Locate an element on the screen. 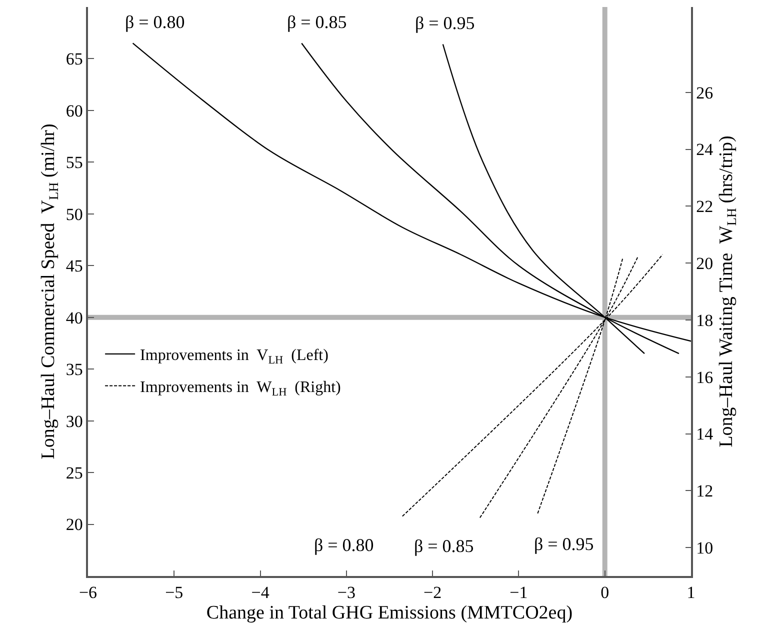 The height and width of the screenshot is (638, 763). y-tick-label: 20 is located at coordinates (74, 524).